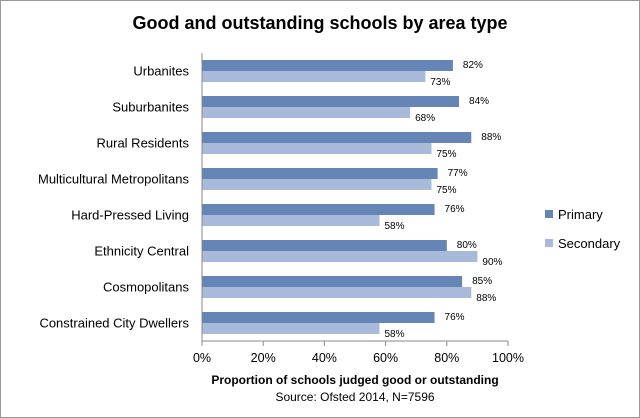  I want to click on x-tick-label: 40%, so click(324, 358).